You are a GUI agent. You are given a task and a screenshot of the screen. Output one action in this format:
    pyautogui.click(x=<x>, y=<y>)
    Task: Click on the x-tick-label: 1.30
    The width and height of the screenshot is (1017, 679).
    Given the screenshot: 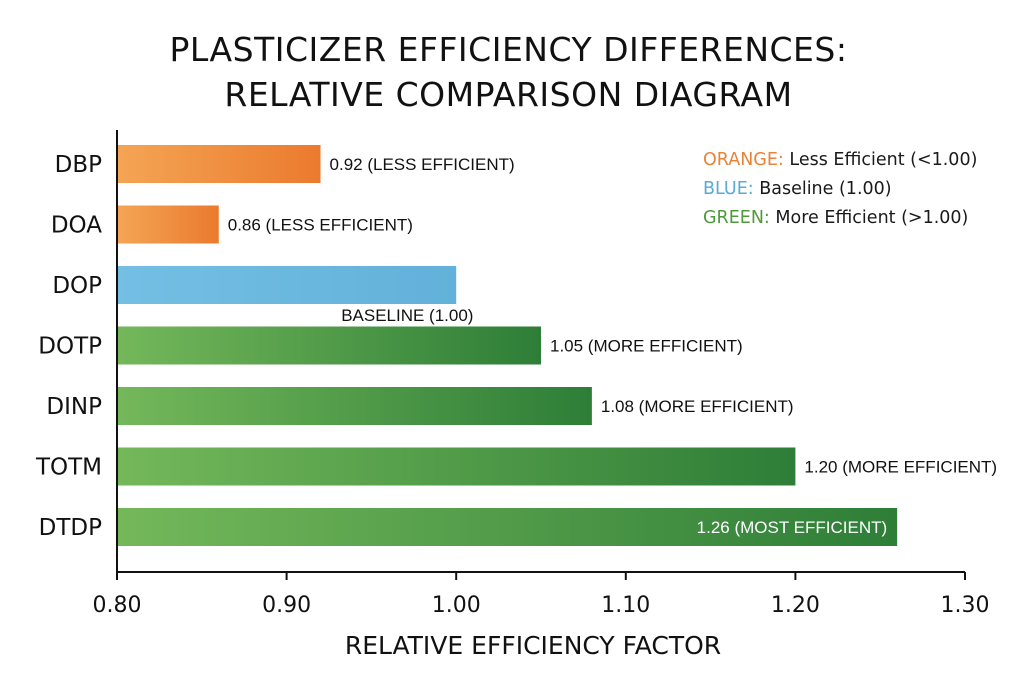 What is the action you would take?
    pyautogui.click(x=965, y=605)
    